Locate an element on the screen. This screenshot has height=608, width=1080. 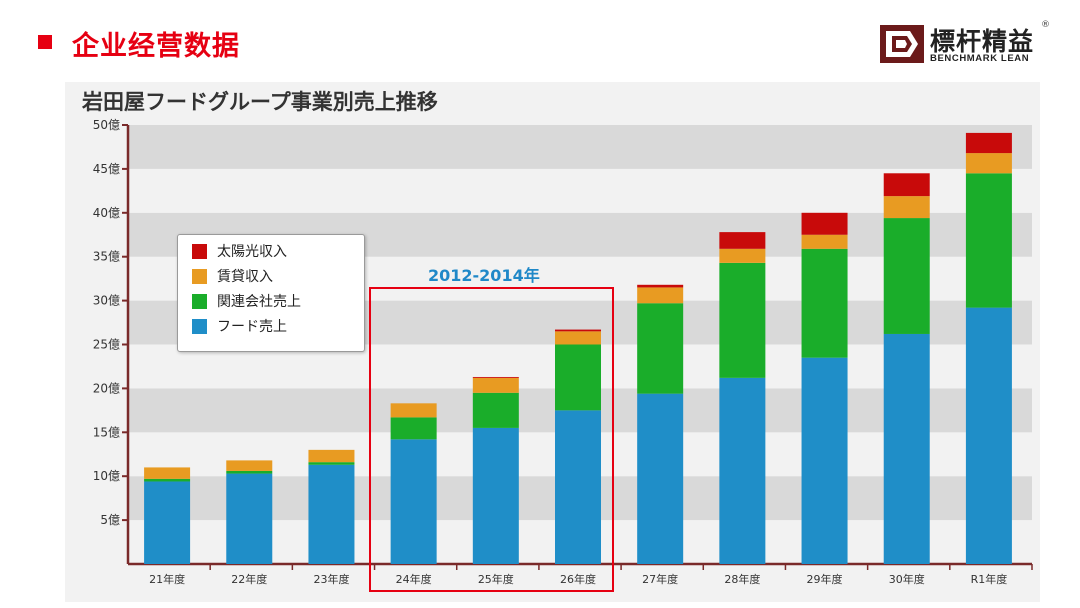
x-tick-label: 22年度 is located at coordinates (249, 579).